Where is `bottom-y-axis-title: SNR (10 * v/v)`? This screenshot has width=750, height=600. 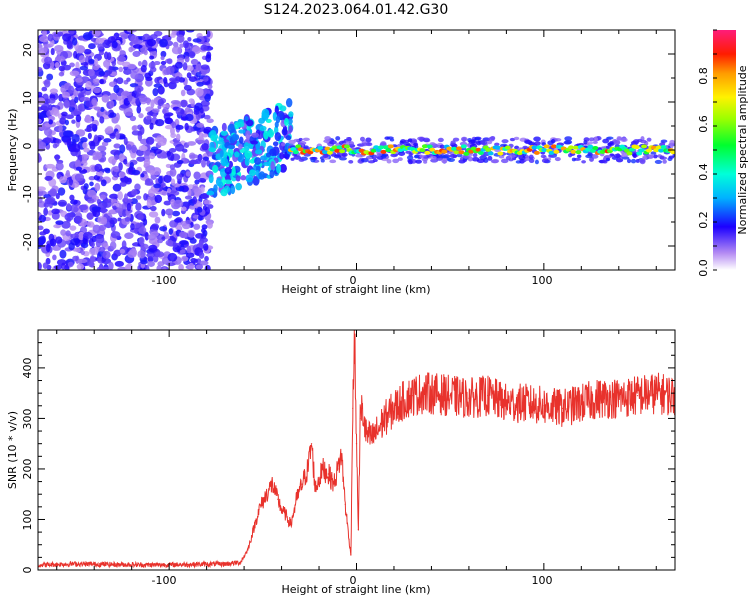
bottom-y-axis-title: SNR (10 * v/v) is located at coordinates (12, 450).